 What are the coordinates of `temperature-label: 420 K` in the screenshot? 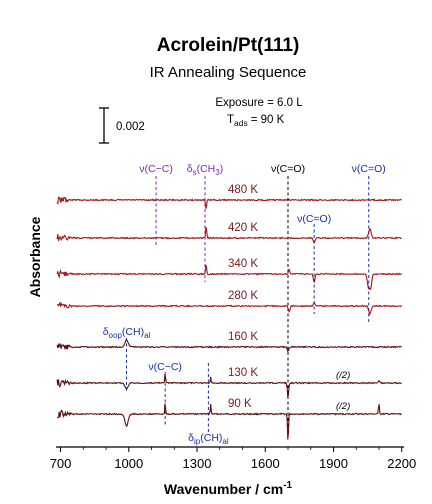 It's located at (243, 228).